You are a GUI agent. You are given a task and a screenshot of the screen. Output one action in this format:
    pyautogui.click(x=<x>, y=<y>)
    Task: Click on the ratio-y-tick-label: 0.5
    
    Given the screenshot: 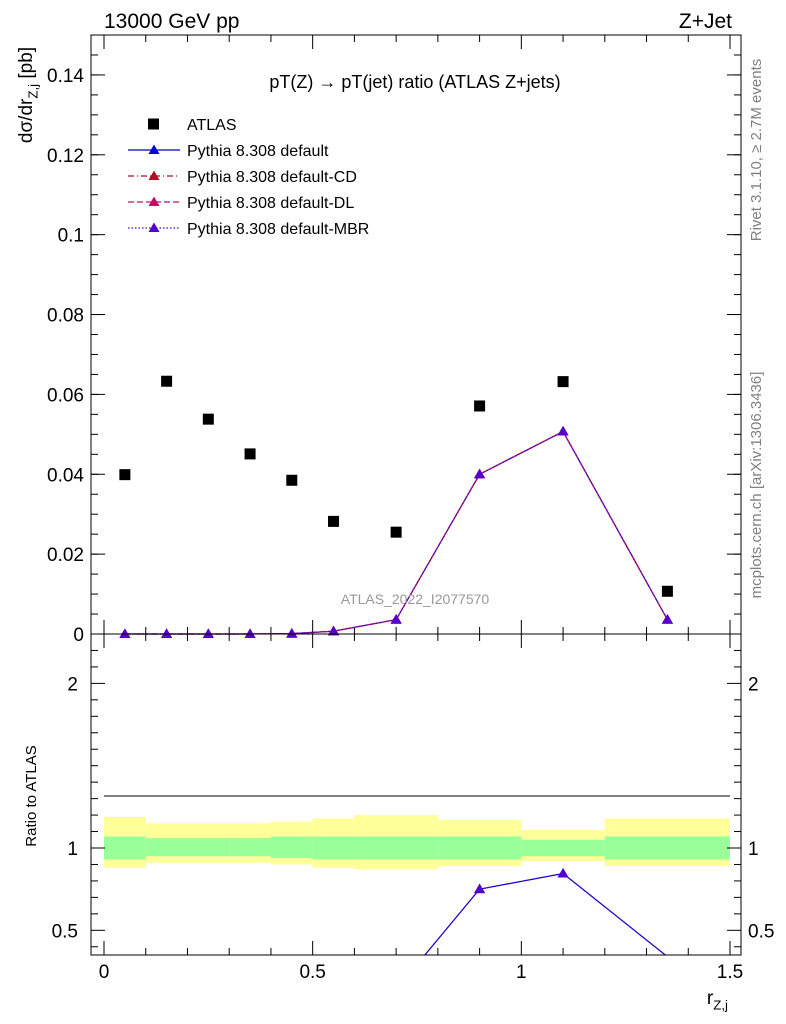 What is the action you would take?
    pyautogui.click(x=65, y=931)
    